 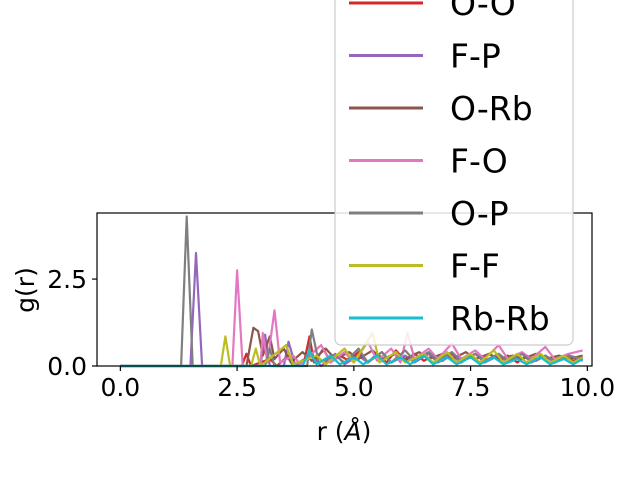 What do you see at coordinates (67, 366) in the screenshot?
I see `y-tick-label: 0.0` at bounding box center [67, 366].